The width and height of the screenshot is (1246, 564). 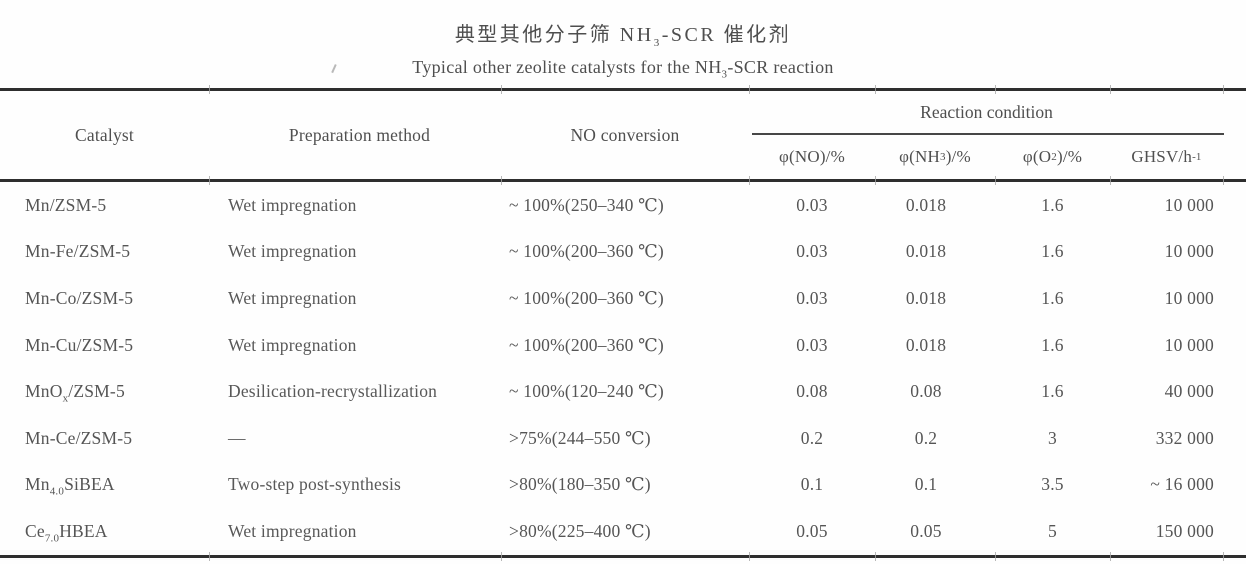 What do you see at coordinates (586, 204) in the screenshot?
I see `cell-no-conversion: ~ 100%(250–340 ℃)` at bounding box center [586, 204].